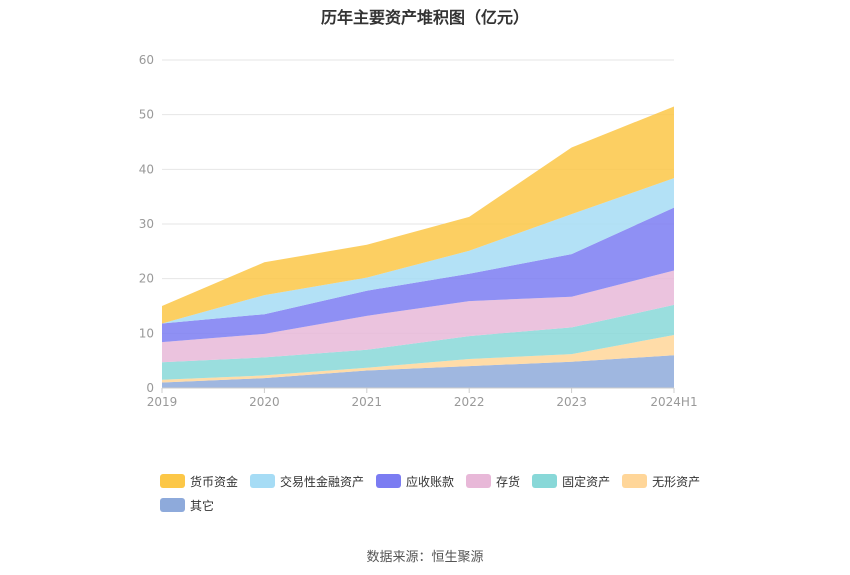 Image resolution: width=850 pixels, height=575 pixels. What do you see at coordinates (424, 17) in the screenshot?
I see `chart-title: 历年主要资产堆积图（亿元）` at bounding box center [424, 17].